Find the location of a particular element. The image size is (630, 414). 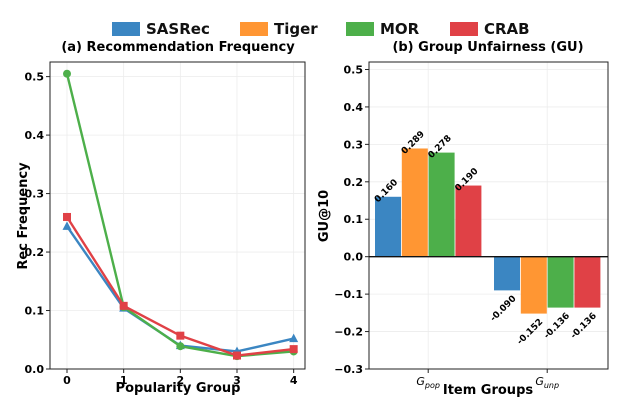

bar-mor-pop is located at coordinates (441, 204).